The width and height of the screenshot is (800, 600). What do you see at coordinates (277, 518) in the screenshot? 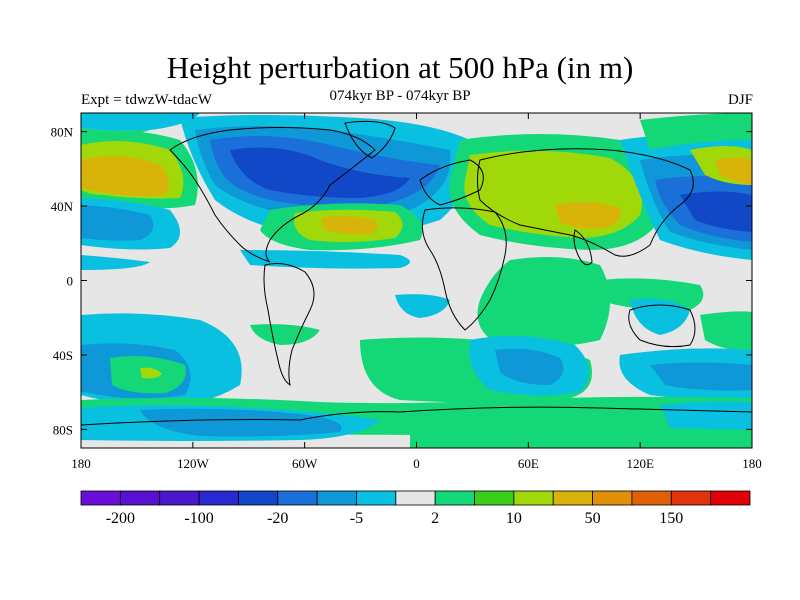
I see `colorbar-label: -20` at bounding box center [277, 518].